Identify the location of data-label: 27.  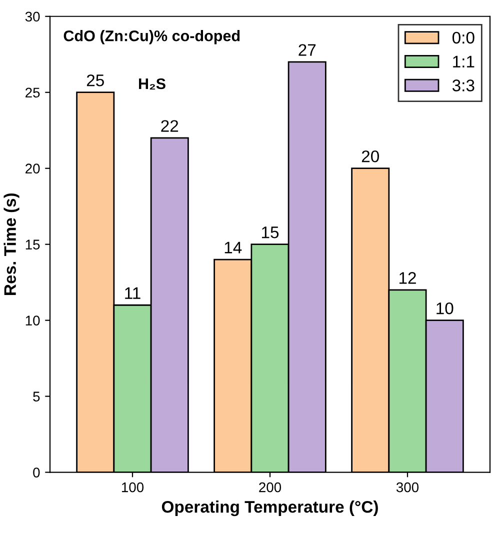
(307, 50).